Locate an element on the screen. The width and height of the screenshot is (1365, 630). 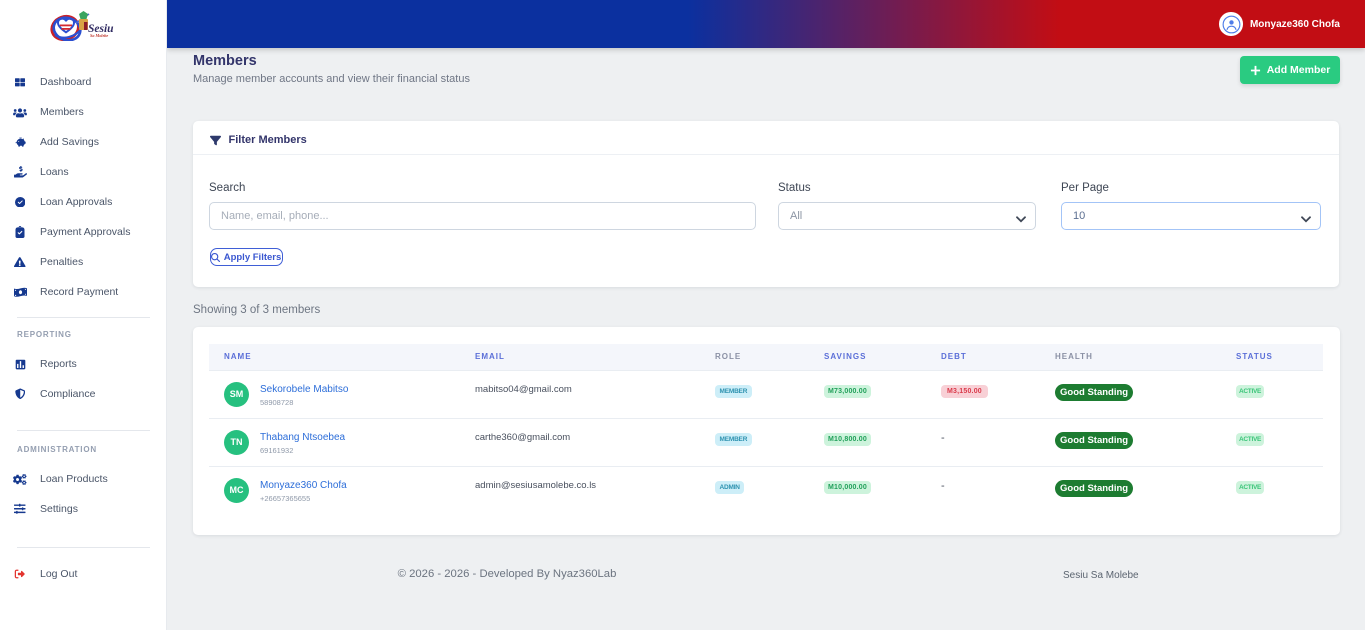
svg-text: Sa Molebe is located at coordinates (99, 35).